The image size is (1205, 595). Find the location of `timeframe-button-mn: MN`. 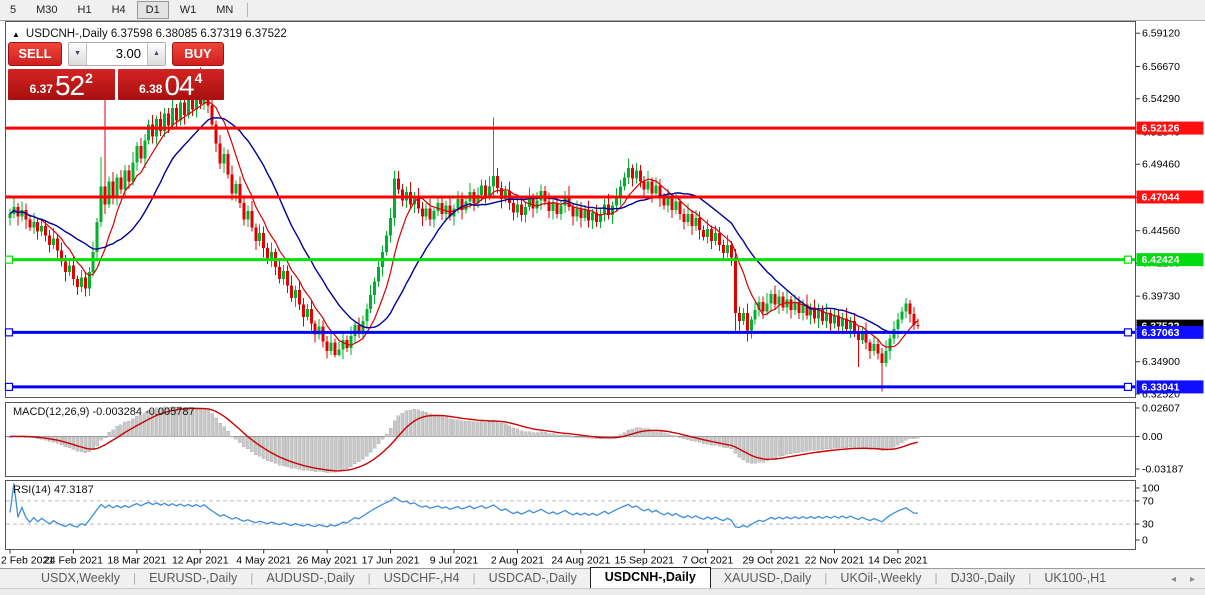

timeframe-button-mn: MN is located at coordinates (225, 10).